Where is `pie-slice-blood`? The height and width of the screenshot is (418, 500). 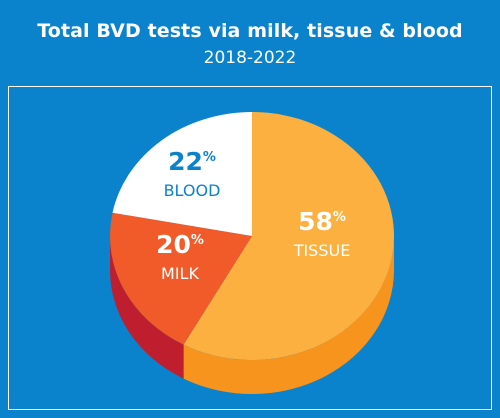
pie-slice-blood is located at coordinates (182, 174).